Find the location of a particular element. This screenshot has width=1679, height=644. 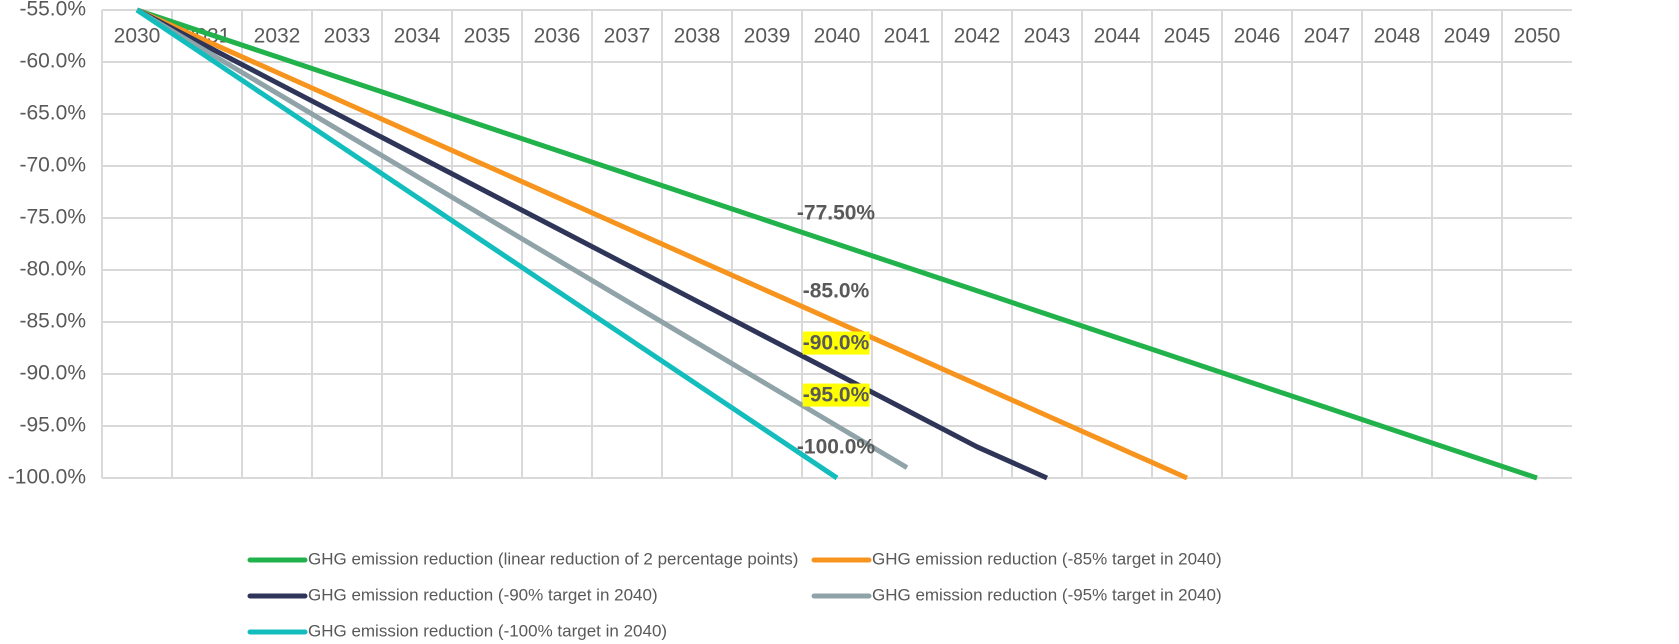

x-tick-label: 2037 is located at coordinates (627, 36).